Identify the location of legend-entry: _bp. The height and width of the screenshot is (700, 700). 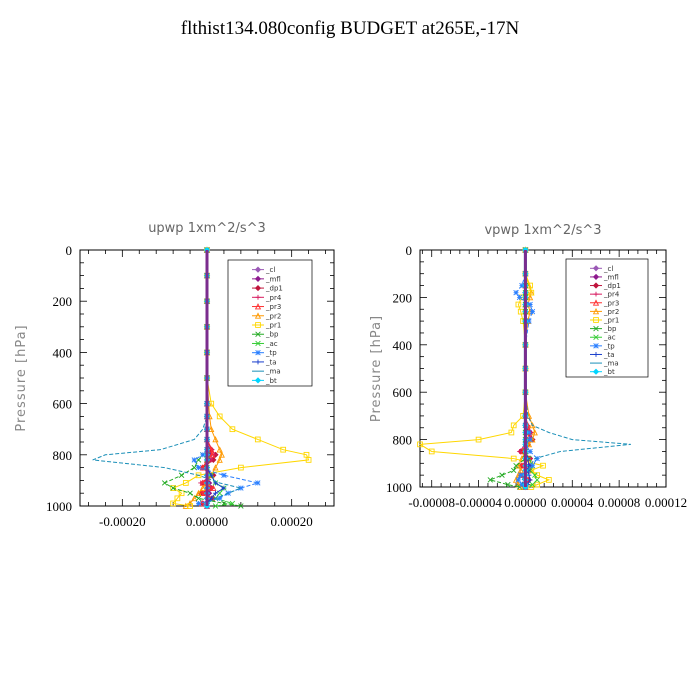
(603, 329).